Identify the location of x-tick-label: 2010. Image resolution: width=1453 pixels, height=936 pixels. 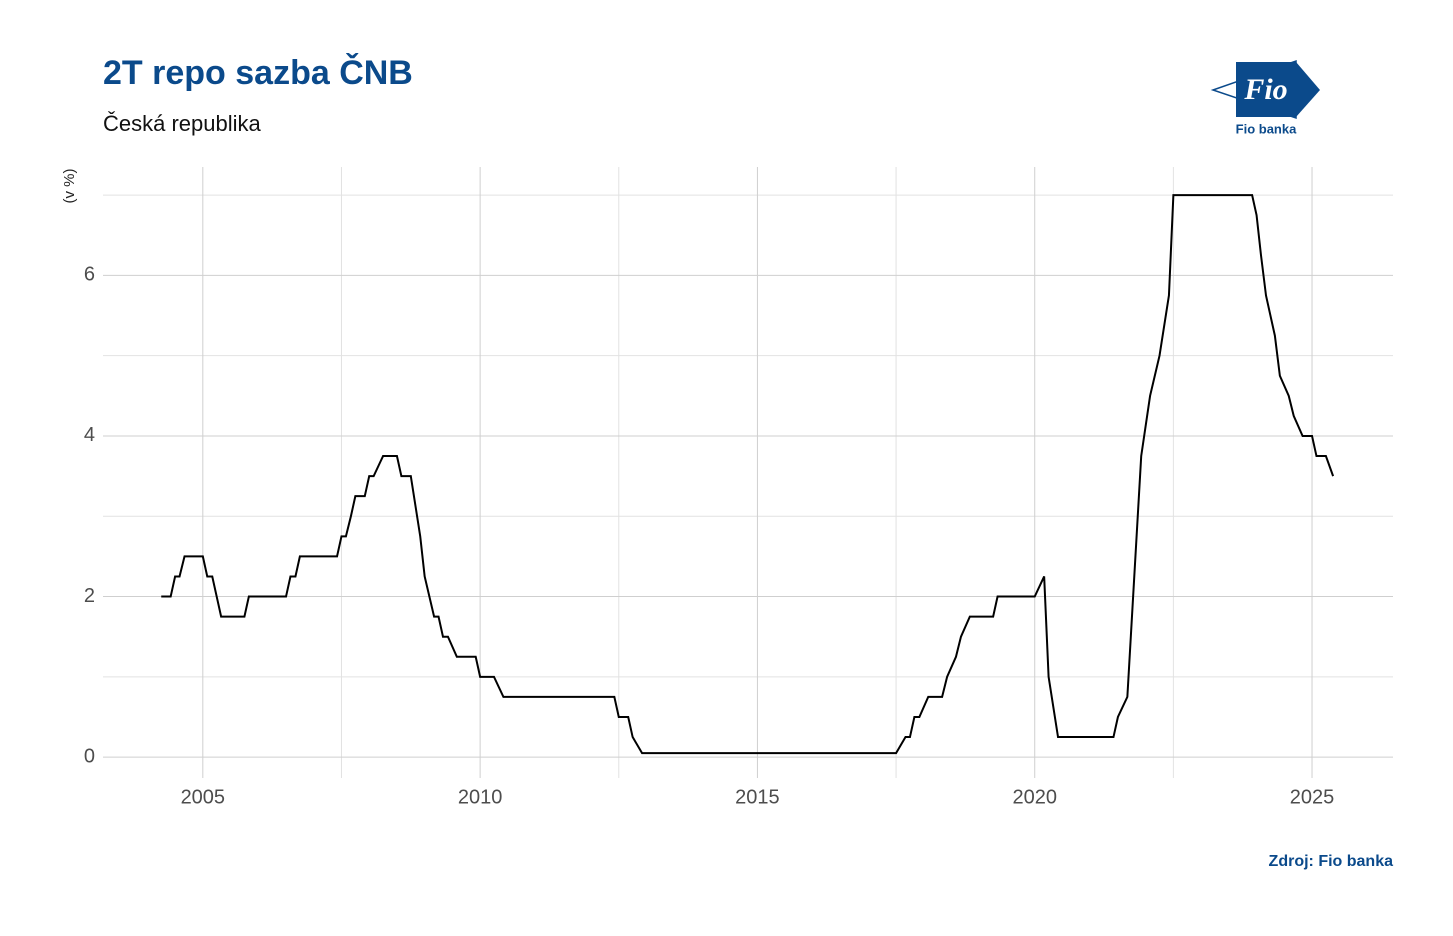
(480, 797).